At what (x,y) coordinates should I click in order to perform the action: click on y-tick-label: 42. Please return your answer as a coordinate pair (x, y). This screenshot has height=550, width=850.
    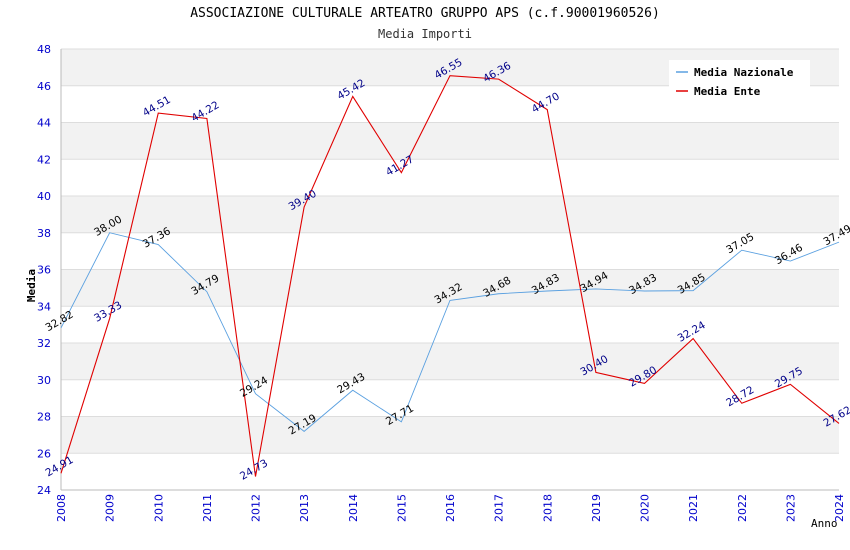
    Looking at the image, I should click on (44, 159).